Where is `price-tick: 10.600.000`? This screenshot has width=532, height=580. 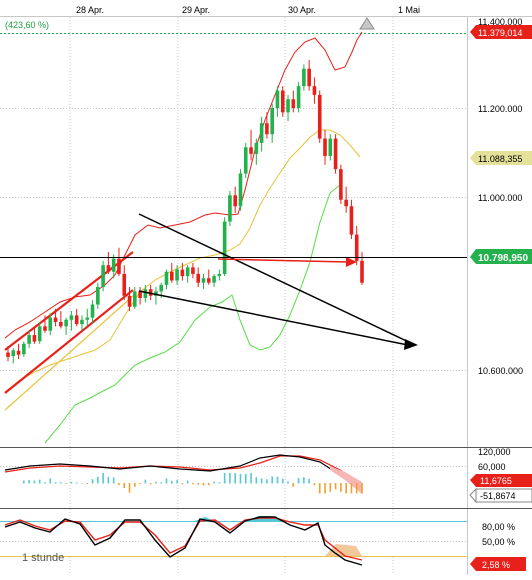
price-tick: 10.600.000 is located at coordinates (500, 371).